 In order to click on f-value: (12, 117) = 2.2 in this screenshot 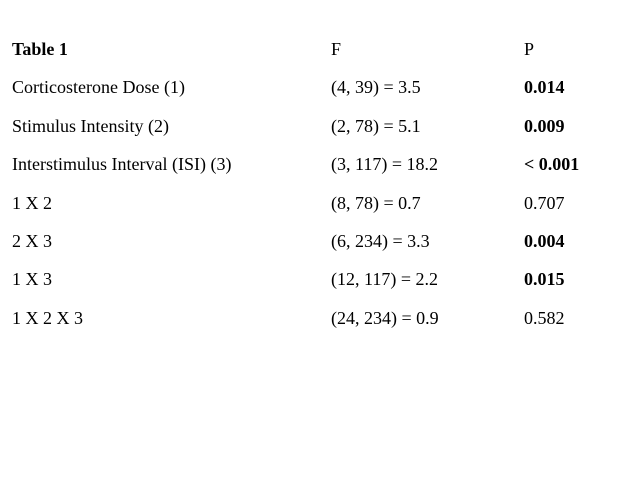, I will do `click(384, 279)`.